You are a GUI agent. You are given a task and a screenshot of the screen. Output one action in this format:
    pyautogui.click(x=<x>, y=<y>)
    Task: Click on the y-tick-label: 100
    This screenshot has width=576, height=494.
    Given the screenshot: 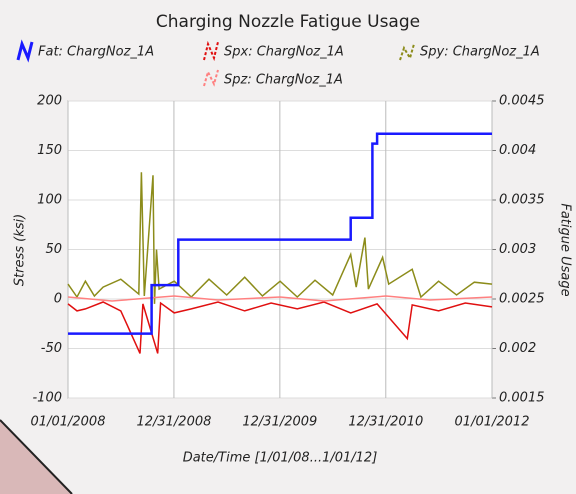 What is the action you would take?
    pyautogui.click(x=49, y=200)
    